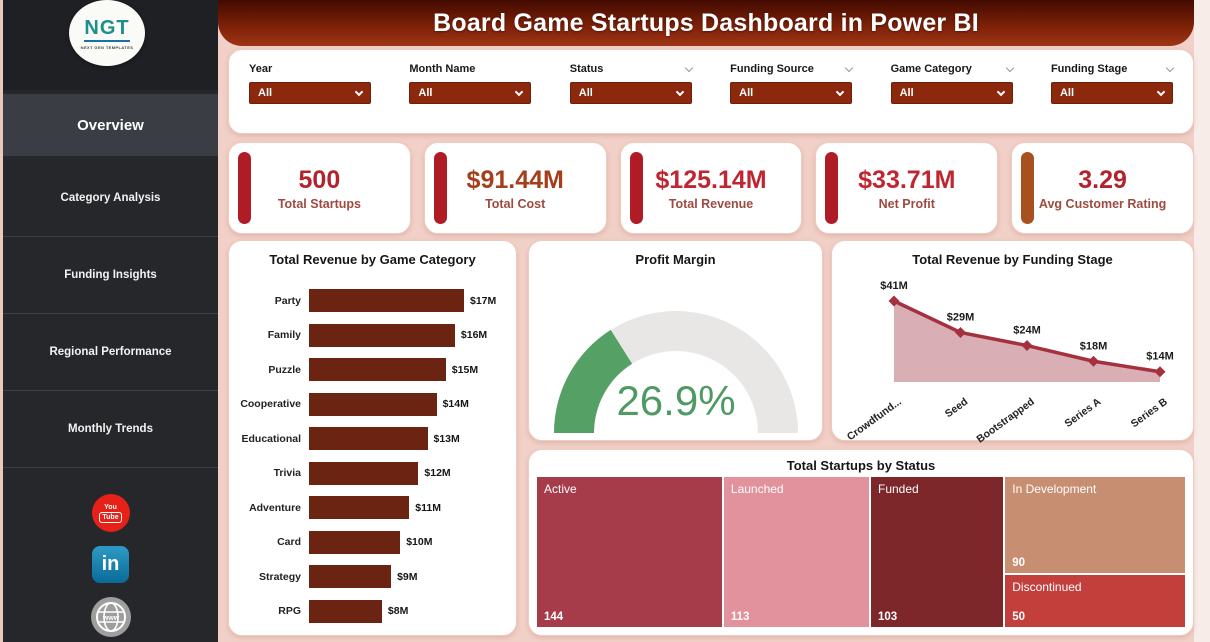  Describe the element at coordinates (956, 408) in the screenshot. I see `x-axis-category-label: Seed` at that location.